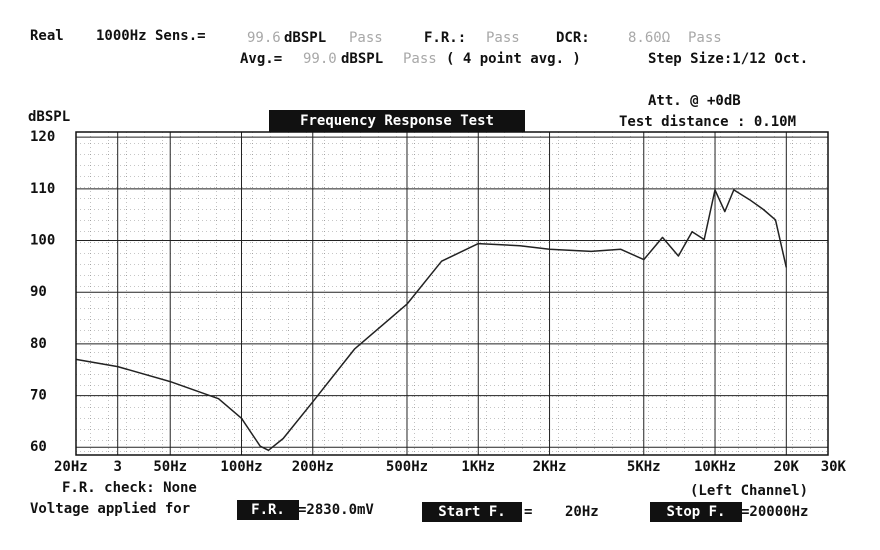  What do you see at coordinates (241, 467) in the screenshot?
I see `x-tick-label: 100Hz` at bounding box center [241, 467].